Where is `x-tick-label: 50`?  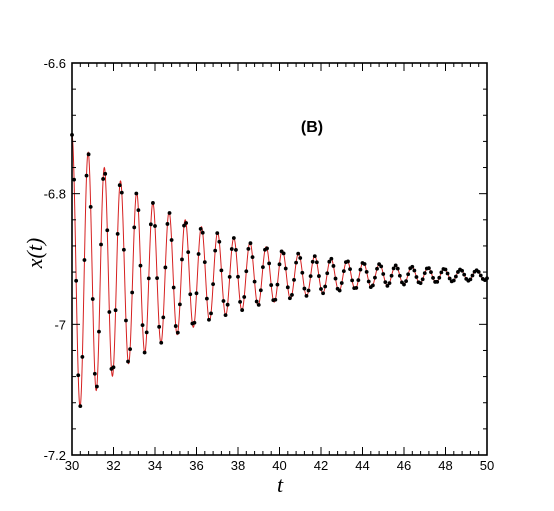 x-tick-label: 50 is located at coordinates (487, 465).